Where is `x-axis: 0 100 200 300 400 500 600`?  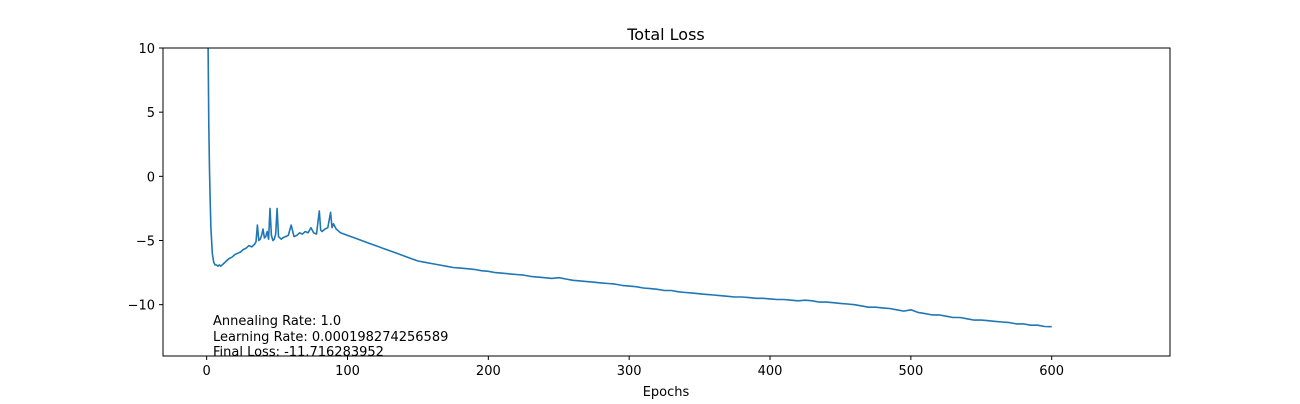 x-axis: 0 100 200 300 400 500 600 is located at coordinates (633, 367).